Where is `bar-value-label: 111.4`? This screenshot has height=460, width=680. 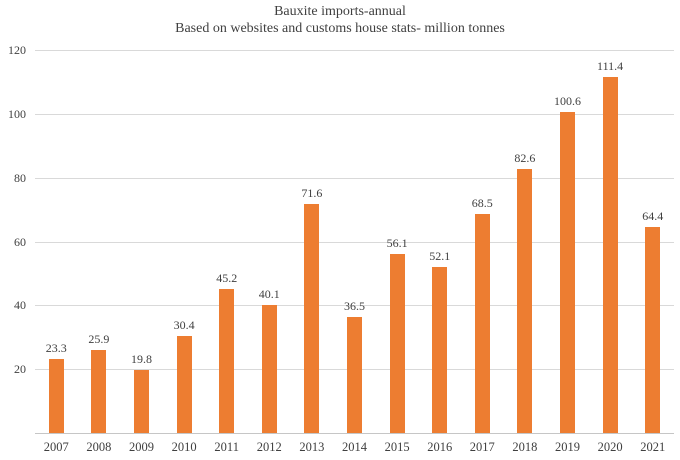
bar-value-label: 111.4 is located at coordinates (610, 66).